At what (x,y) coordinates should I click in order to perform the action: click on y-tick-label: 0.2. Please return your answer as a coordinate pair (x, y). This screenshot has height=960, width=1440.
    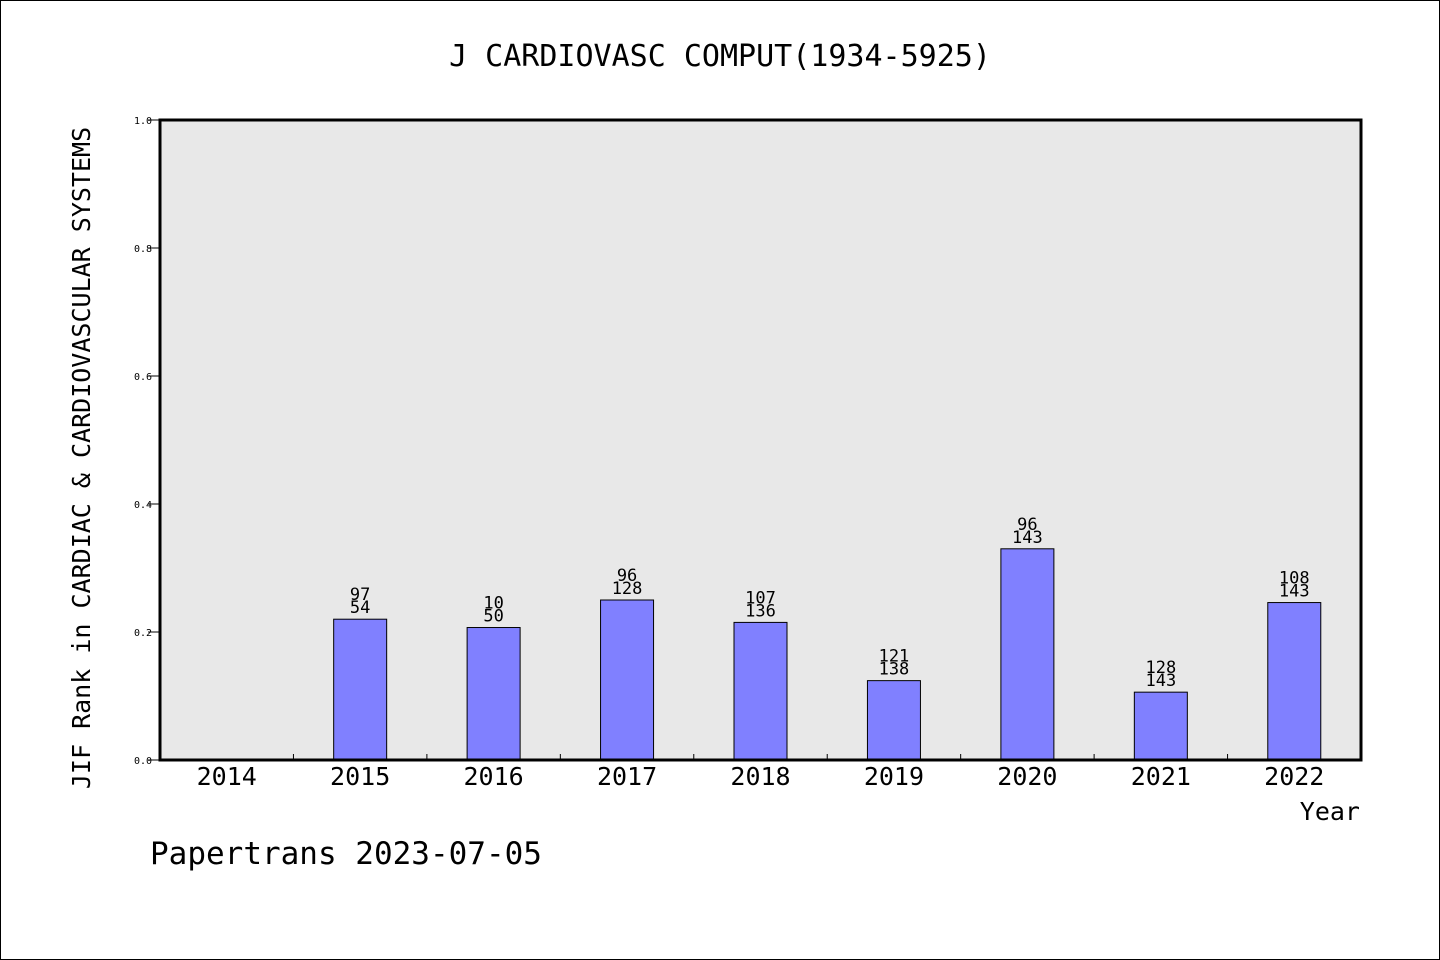
    Looking at the image, I should click on (143, 633).